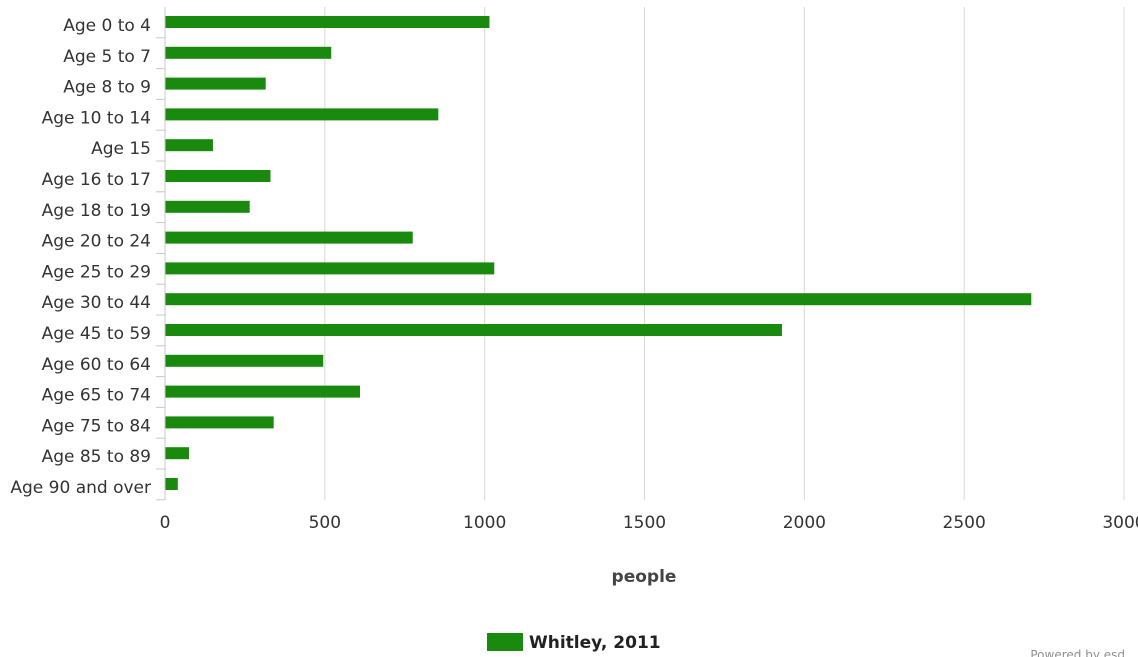 The image size is (1138, 657). I want to click on powered-by-credit: Powered by esd, so click(1077, 652).